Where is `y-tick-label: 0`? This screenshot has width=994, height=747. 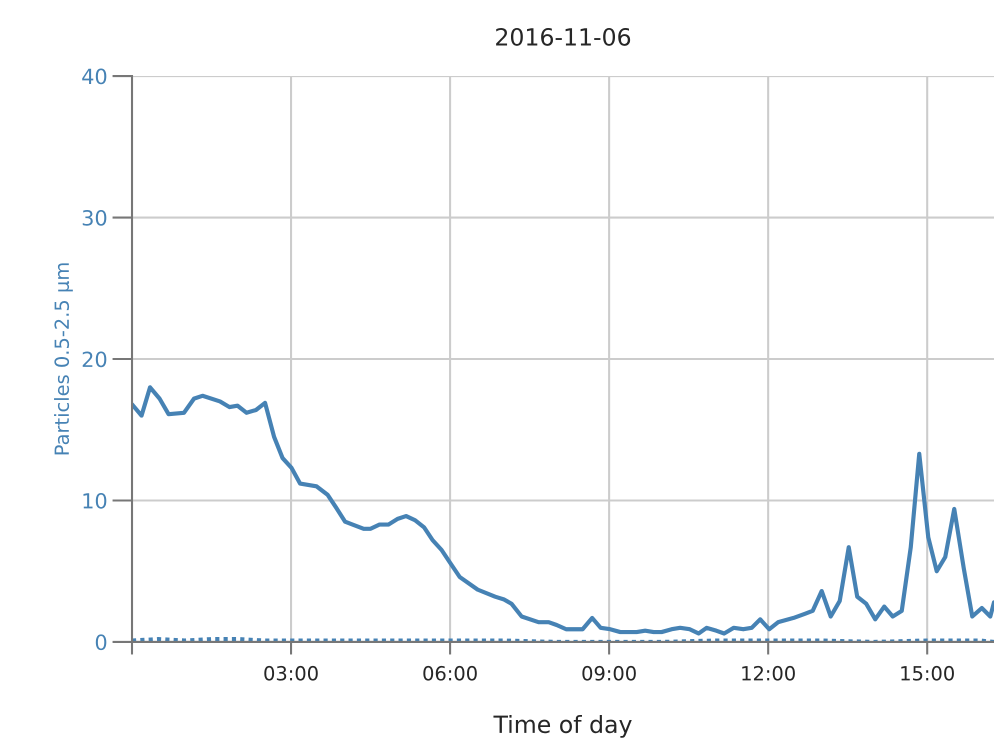
y-tick-label: 0 is located at coordinates (101, 642).